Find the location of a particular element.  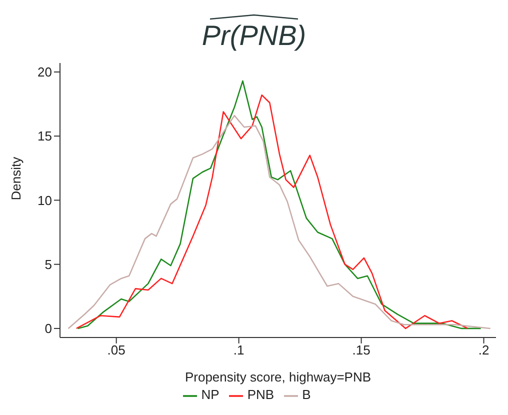

x-axis-title: Propensity score, highway=PNB is located at coordinates (278, 376).